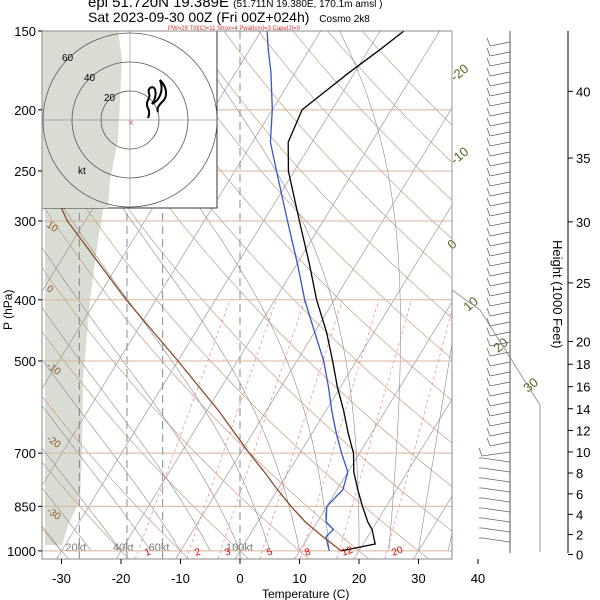 The width and height of the screenshot is (600, 600). Describe the element at coordinates (583, 158) in the screenshot. I see `height-tick-label: 35` at that location.